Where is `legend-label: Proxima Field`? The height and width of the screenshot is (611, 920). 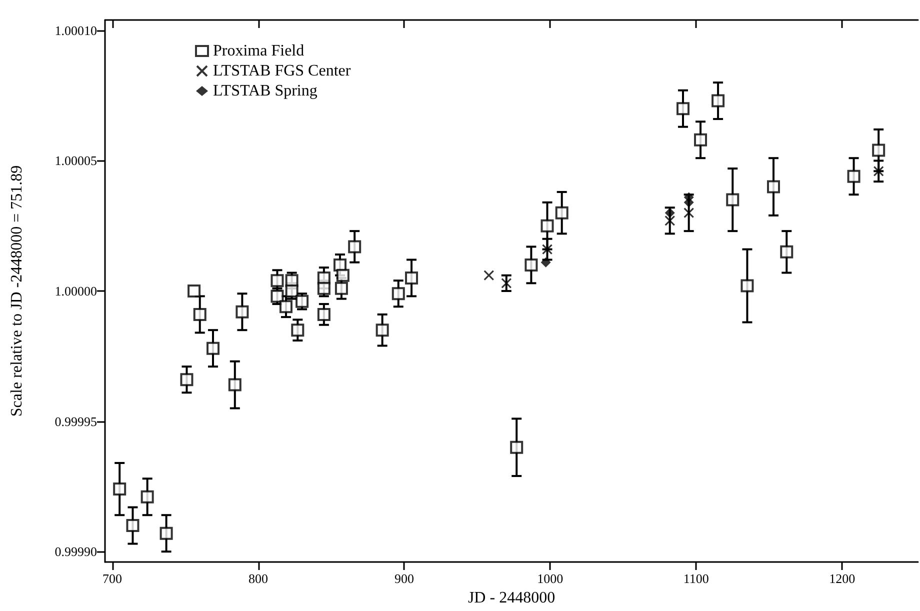 legend-label: Proxima Field is located at coordinates (258, 51).